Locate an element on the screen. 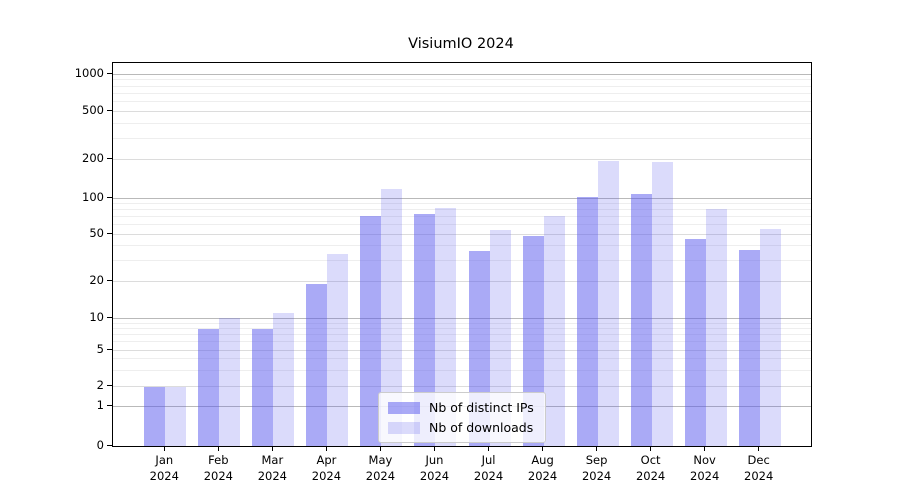  bar-downloads-oct is located at coordinates (662, 303).